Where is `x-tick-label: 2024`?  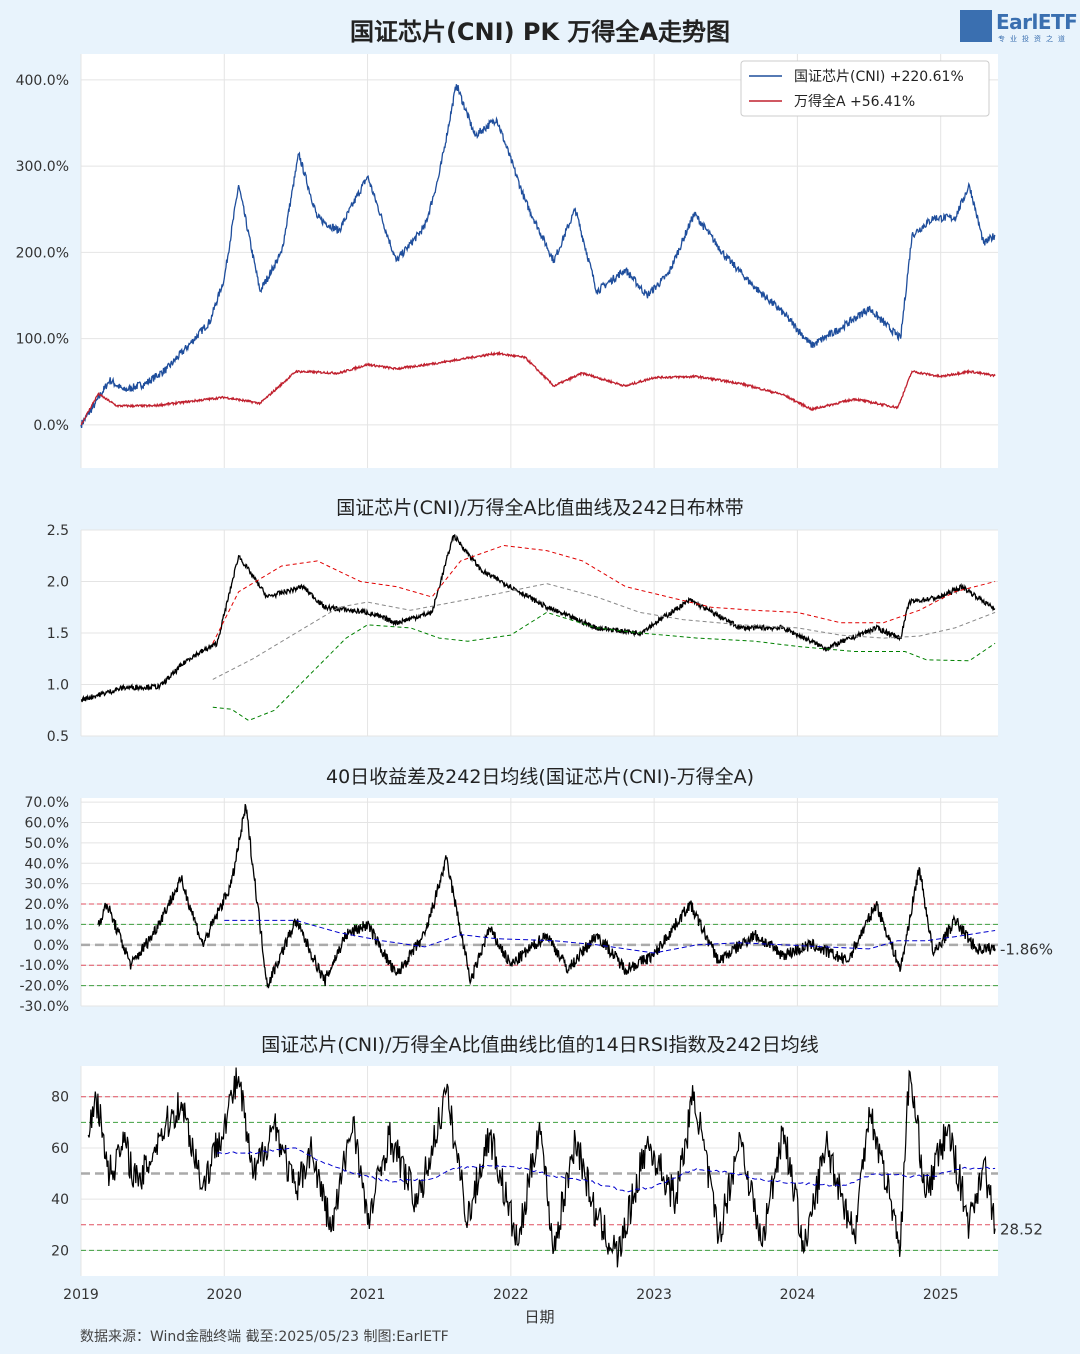
x-tick-label: 2024 is located at coordinates (798, 1295).